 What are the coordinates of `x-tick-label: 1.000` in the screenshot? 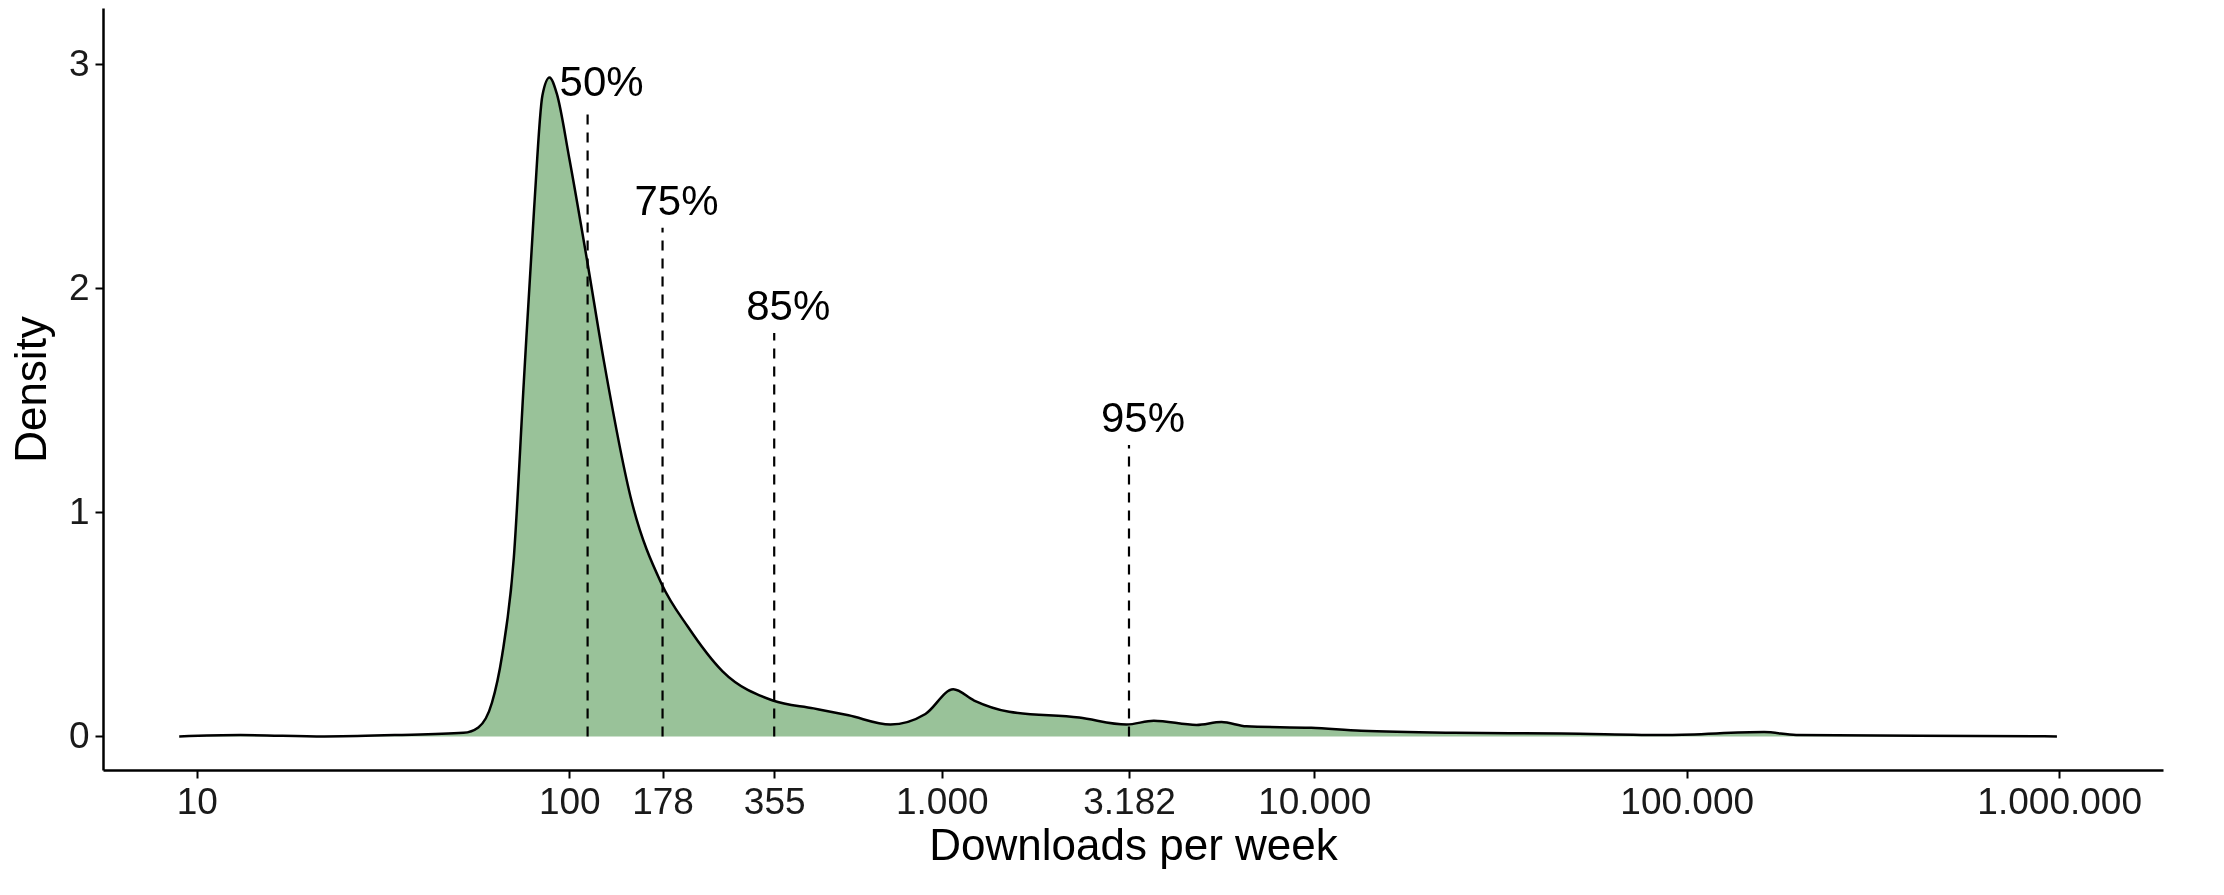 It's located at (942, 801).